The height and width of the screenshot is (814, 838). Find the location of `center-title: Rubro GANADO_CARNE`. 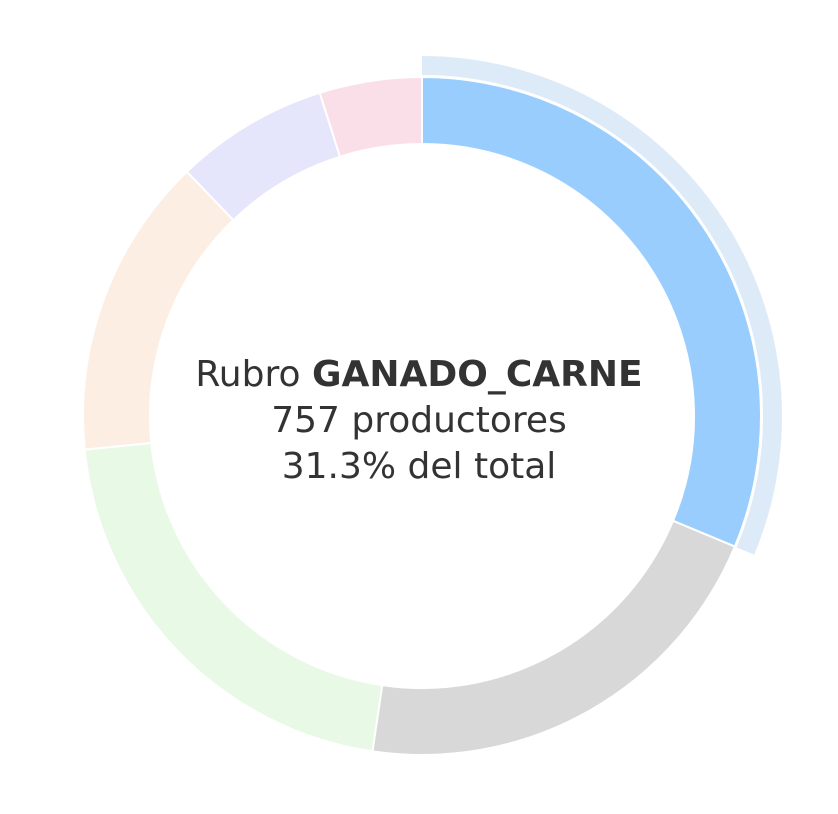

center-title: Rubro GANADO_CARNE is located at coordinates (419, 375).